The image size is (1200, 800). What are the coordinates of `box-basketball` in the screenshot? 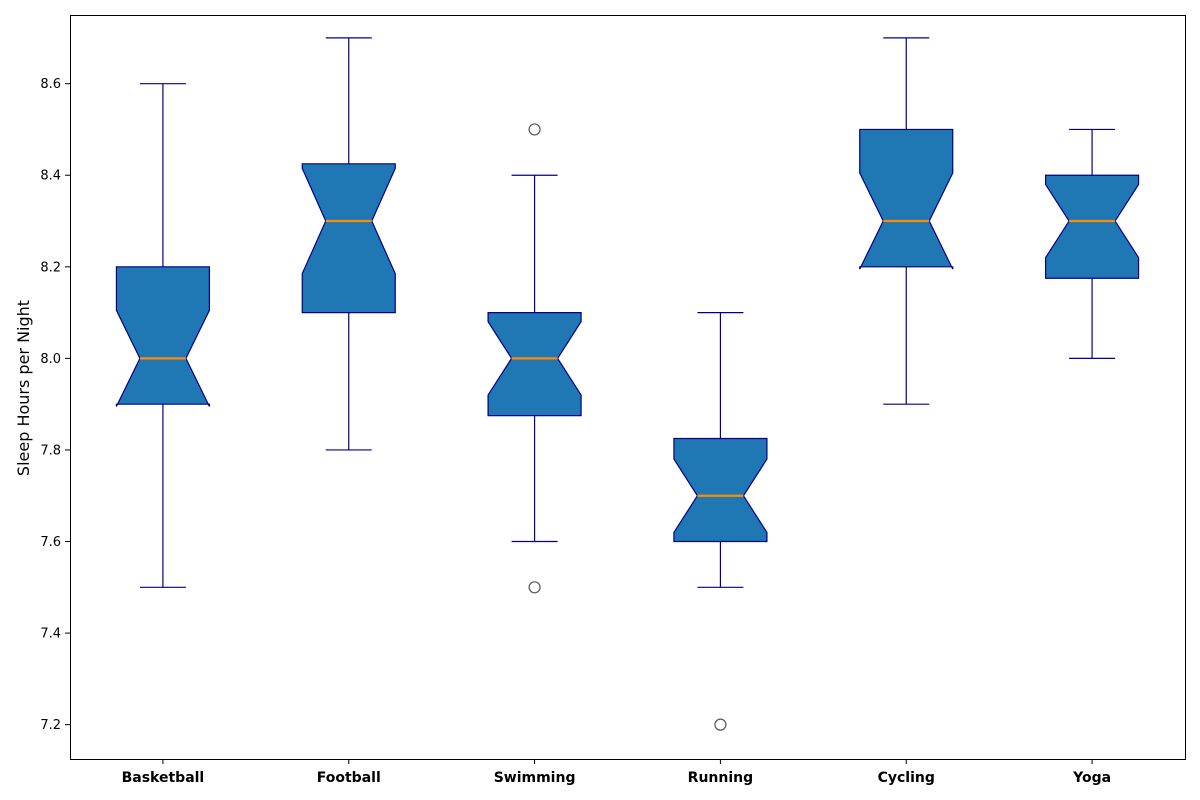 It's located at (163, 335).